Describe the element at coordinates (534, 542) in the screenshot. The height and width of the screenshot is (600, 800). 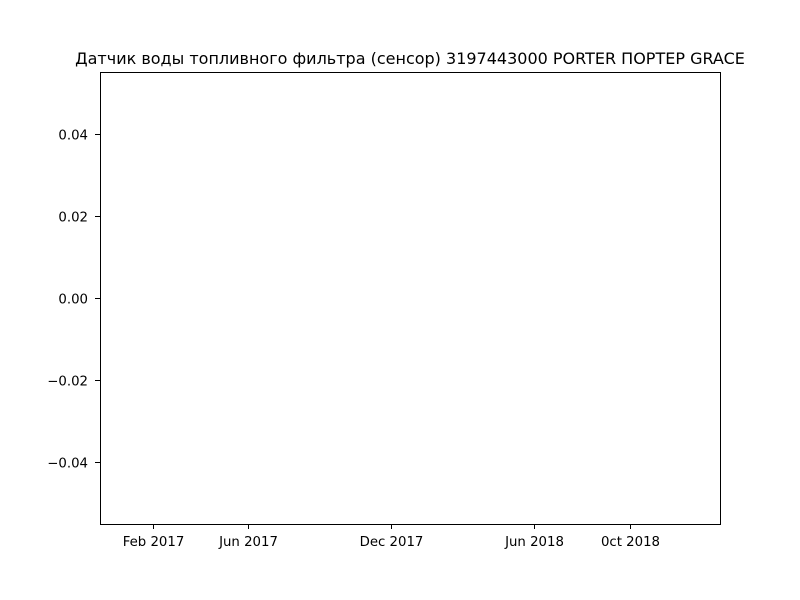
I see `x-tick-label: Jun 2018` at that location.